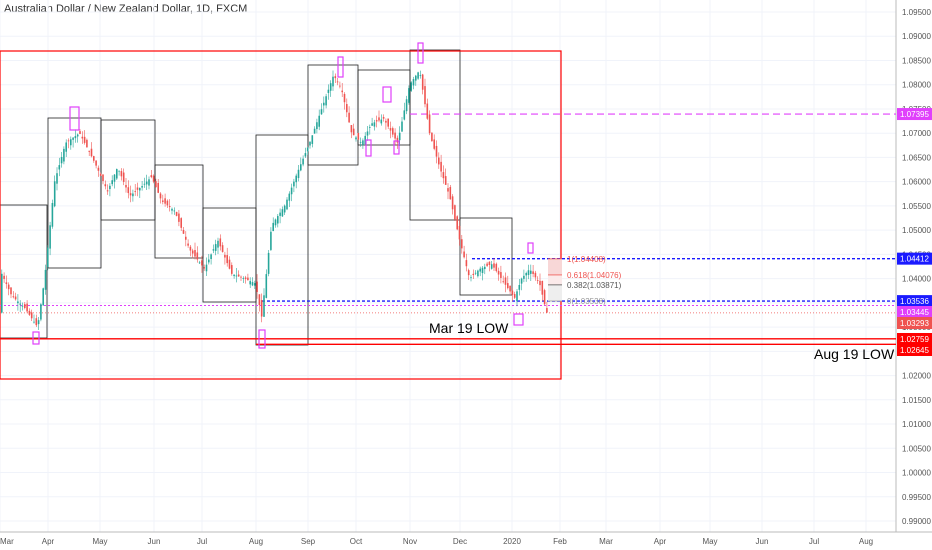  I want to click on x-tick-label: Dec, so click(460, 541).